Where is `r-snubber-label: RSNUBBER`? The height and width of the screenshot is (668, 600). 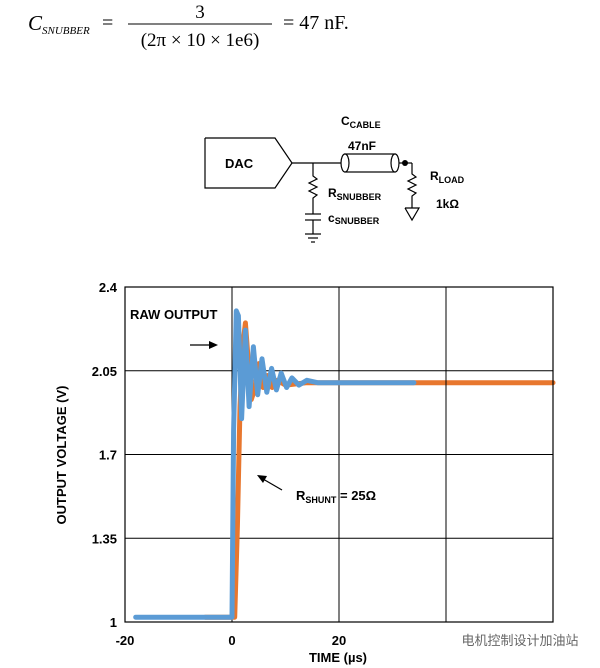 r-snubber-label: RSNUBBER is located at coordinates (355, 194).